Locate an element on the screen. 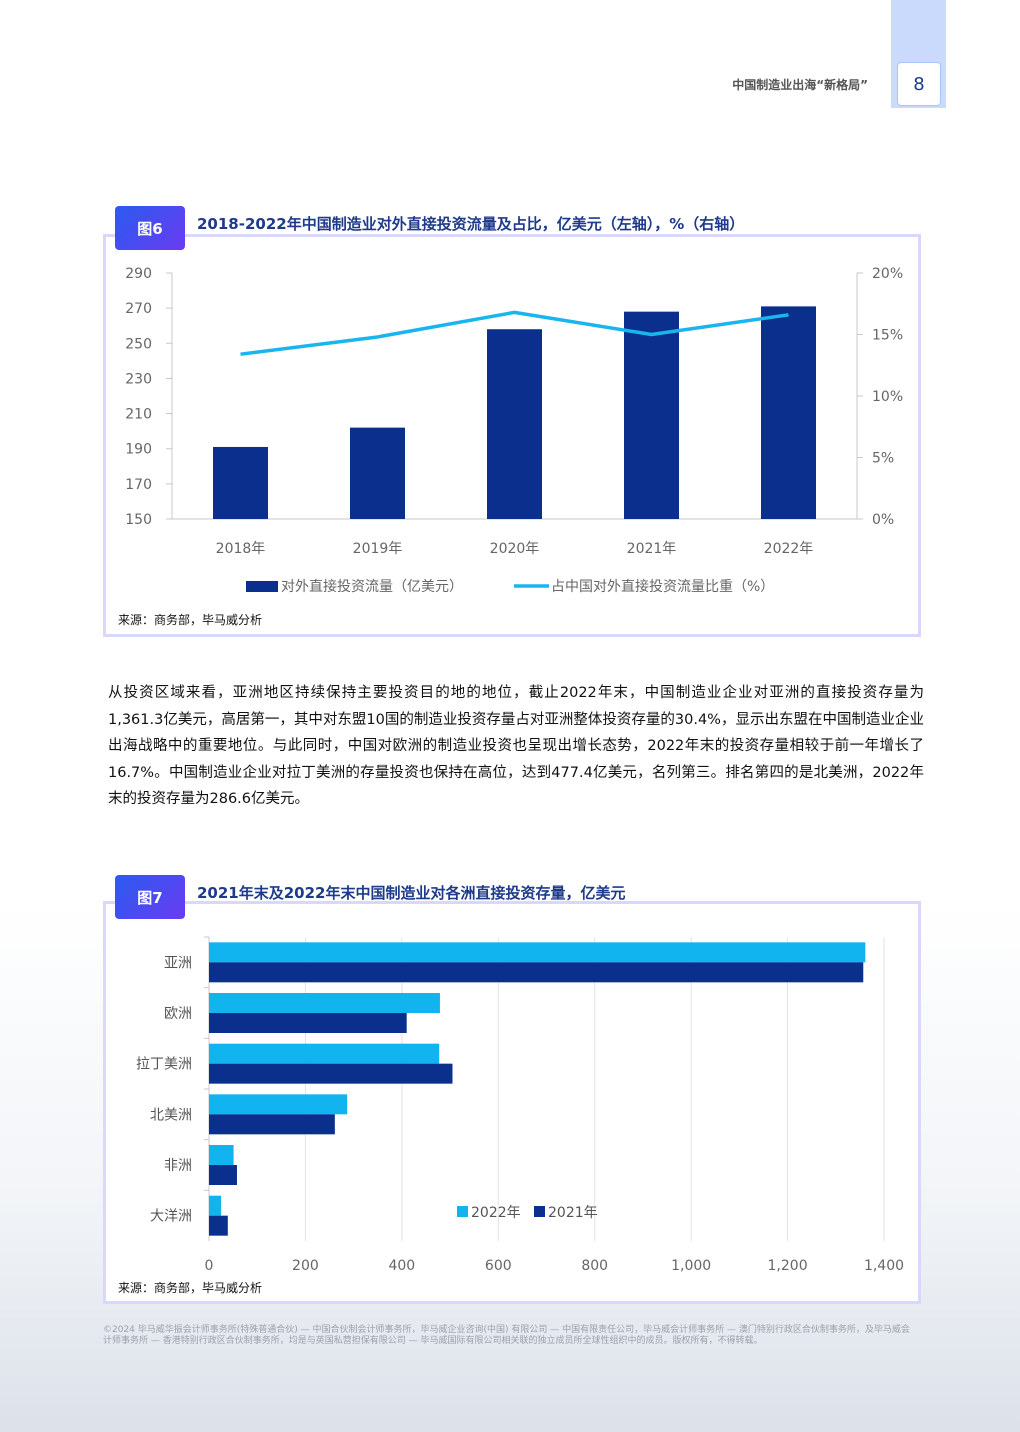 The image size is (1020, 1432). bar-2021-非洲 is located at coordinates (223, 1175).